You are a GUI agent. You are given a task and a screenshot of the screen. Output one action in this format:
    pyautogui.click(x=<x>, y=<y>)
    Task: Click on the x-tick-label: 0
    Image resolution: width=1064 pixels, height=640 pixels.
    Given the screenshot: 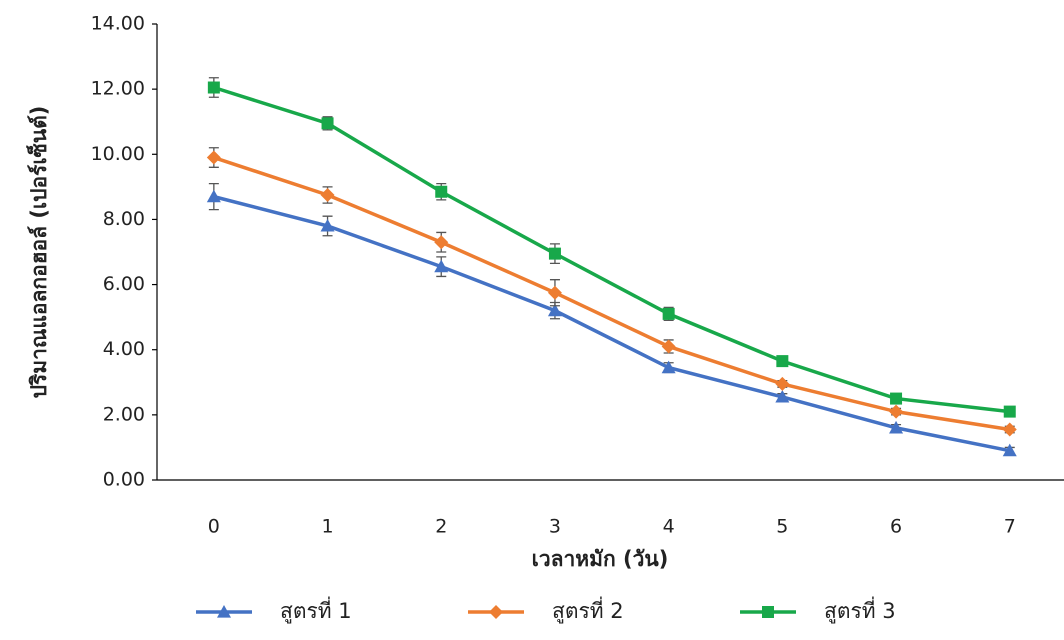 What is the action you would take?
    pyautogui.click(x=214, y=527)
    